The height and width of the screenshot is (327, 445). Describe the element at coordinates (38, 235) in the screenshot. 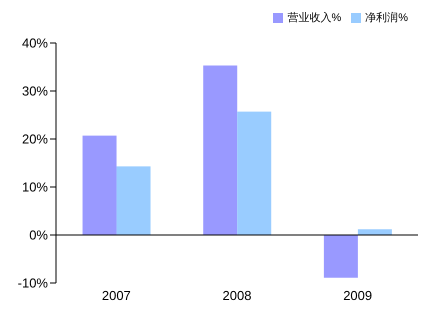

I see `y-tick-label: 0%` at that location.